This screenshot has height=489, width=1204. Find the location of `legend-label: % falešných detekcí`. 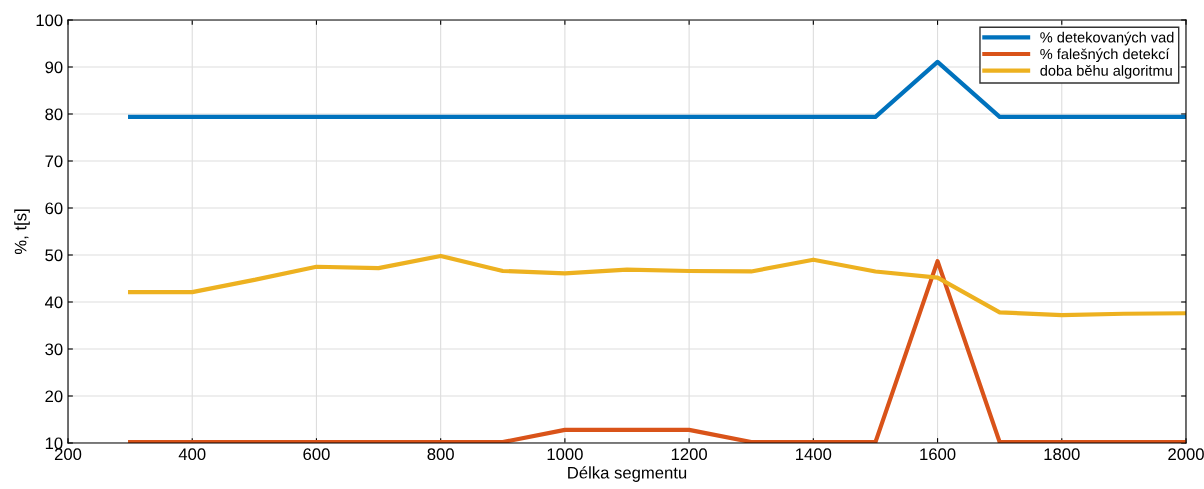

legend-label: % falešných detekcí is located at coordinates (1105, 55).